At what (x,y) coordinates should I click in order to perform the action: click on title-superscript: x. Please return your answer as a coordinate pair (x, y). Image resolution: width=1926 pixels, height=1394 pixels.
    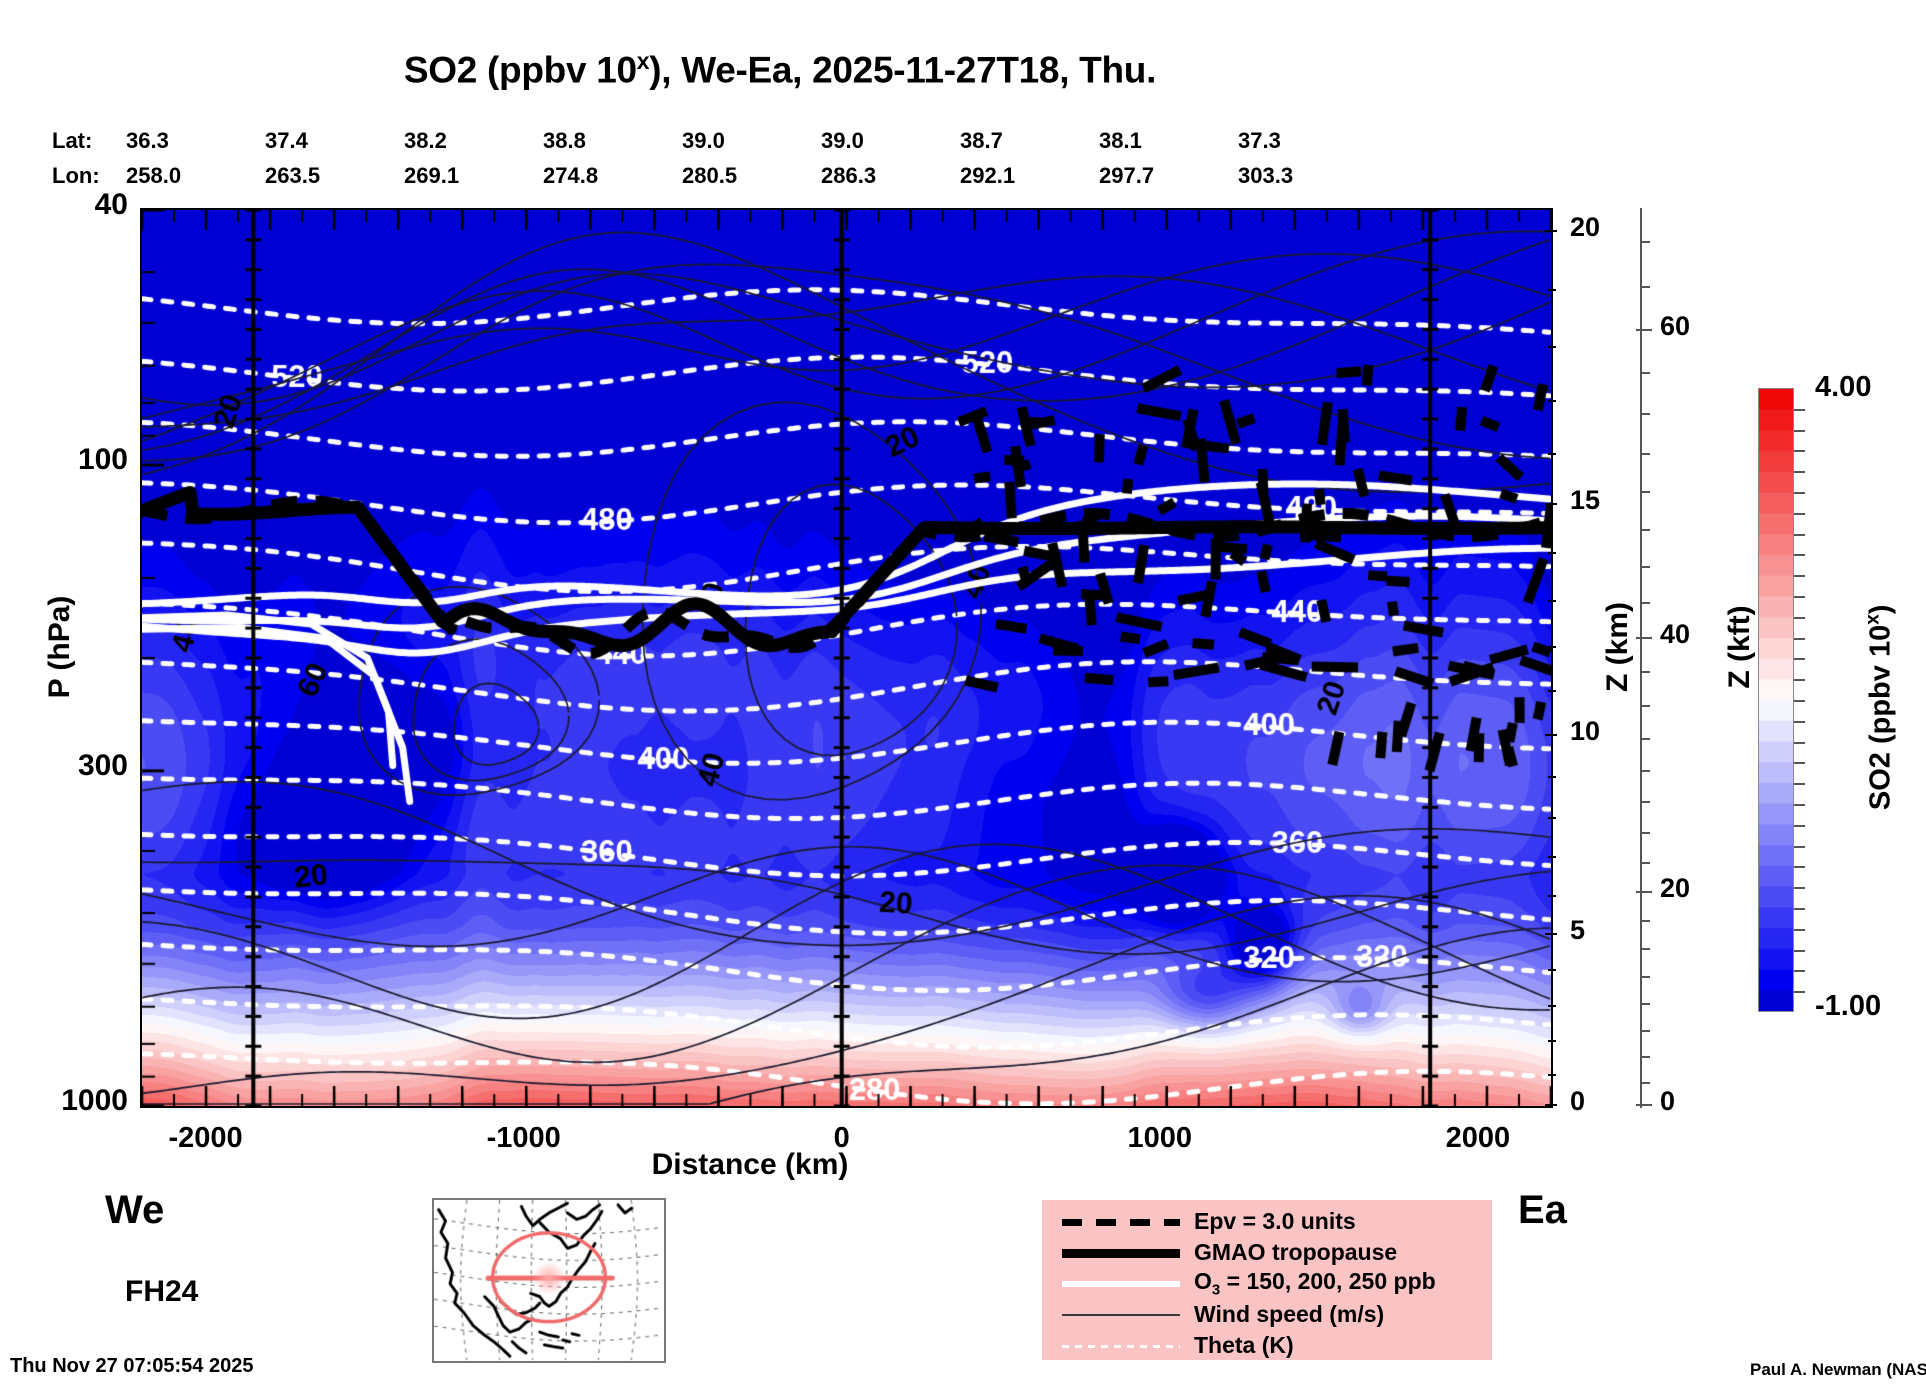
    Looking at the image, I should click on (643, 61).